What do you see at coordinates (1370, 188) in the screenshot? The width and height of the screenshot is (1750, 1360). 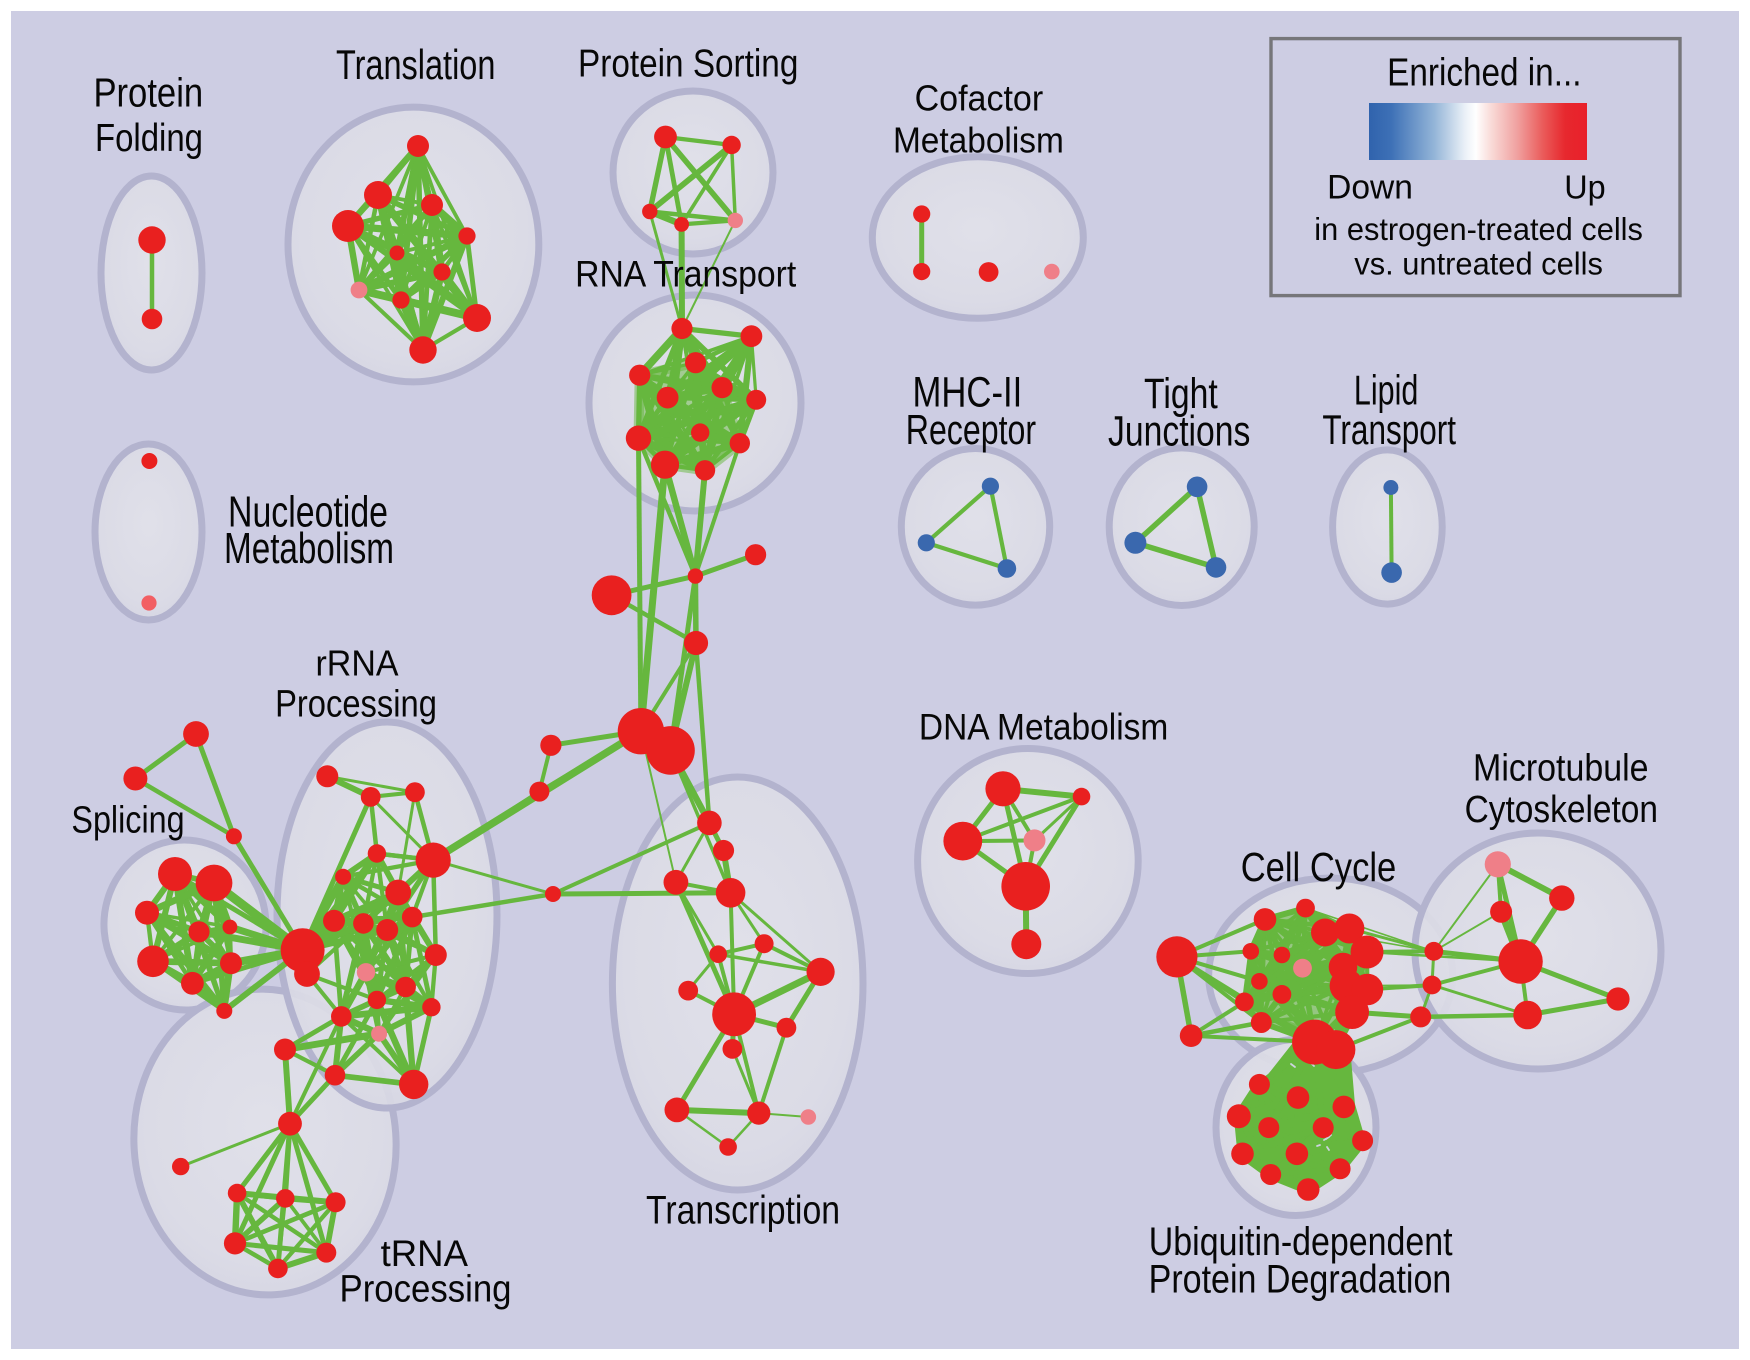 I see `svg-text: Down` at bounding box center [1370, 188].